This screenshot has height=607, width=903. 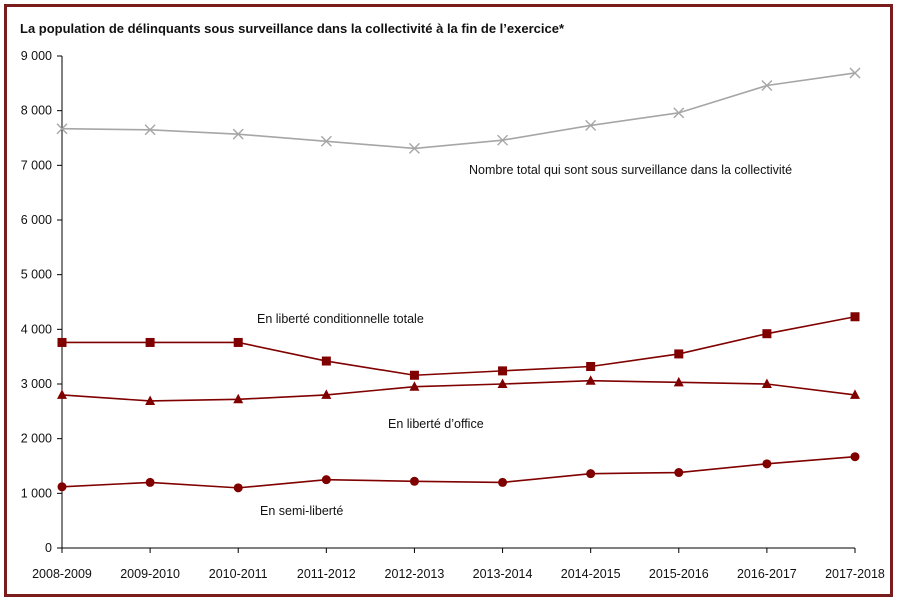 I want to click on series-label-office: En liberté d’office, so click(x=436, y=424).